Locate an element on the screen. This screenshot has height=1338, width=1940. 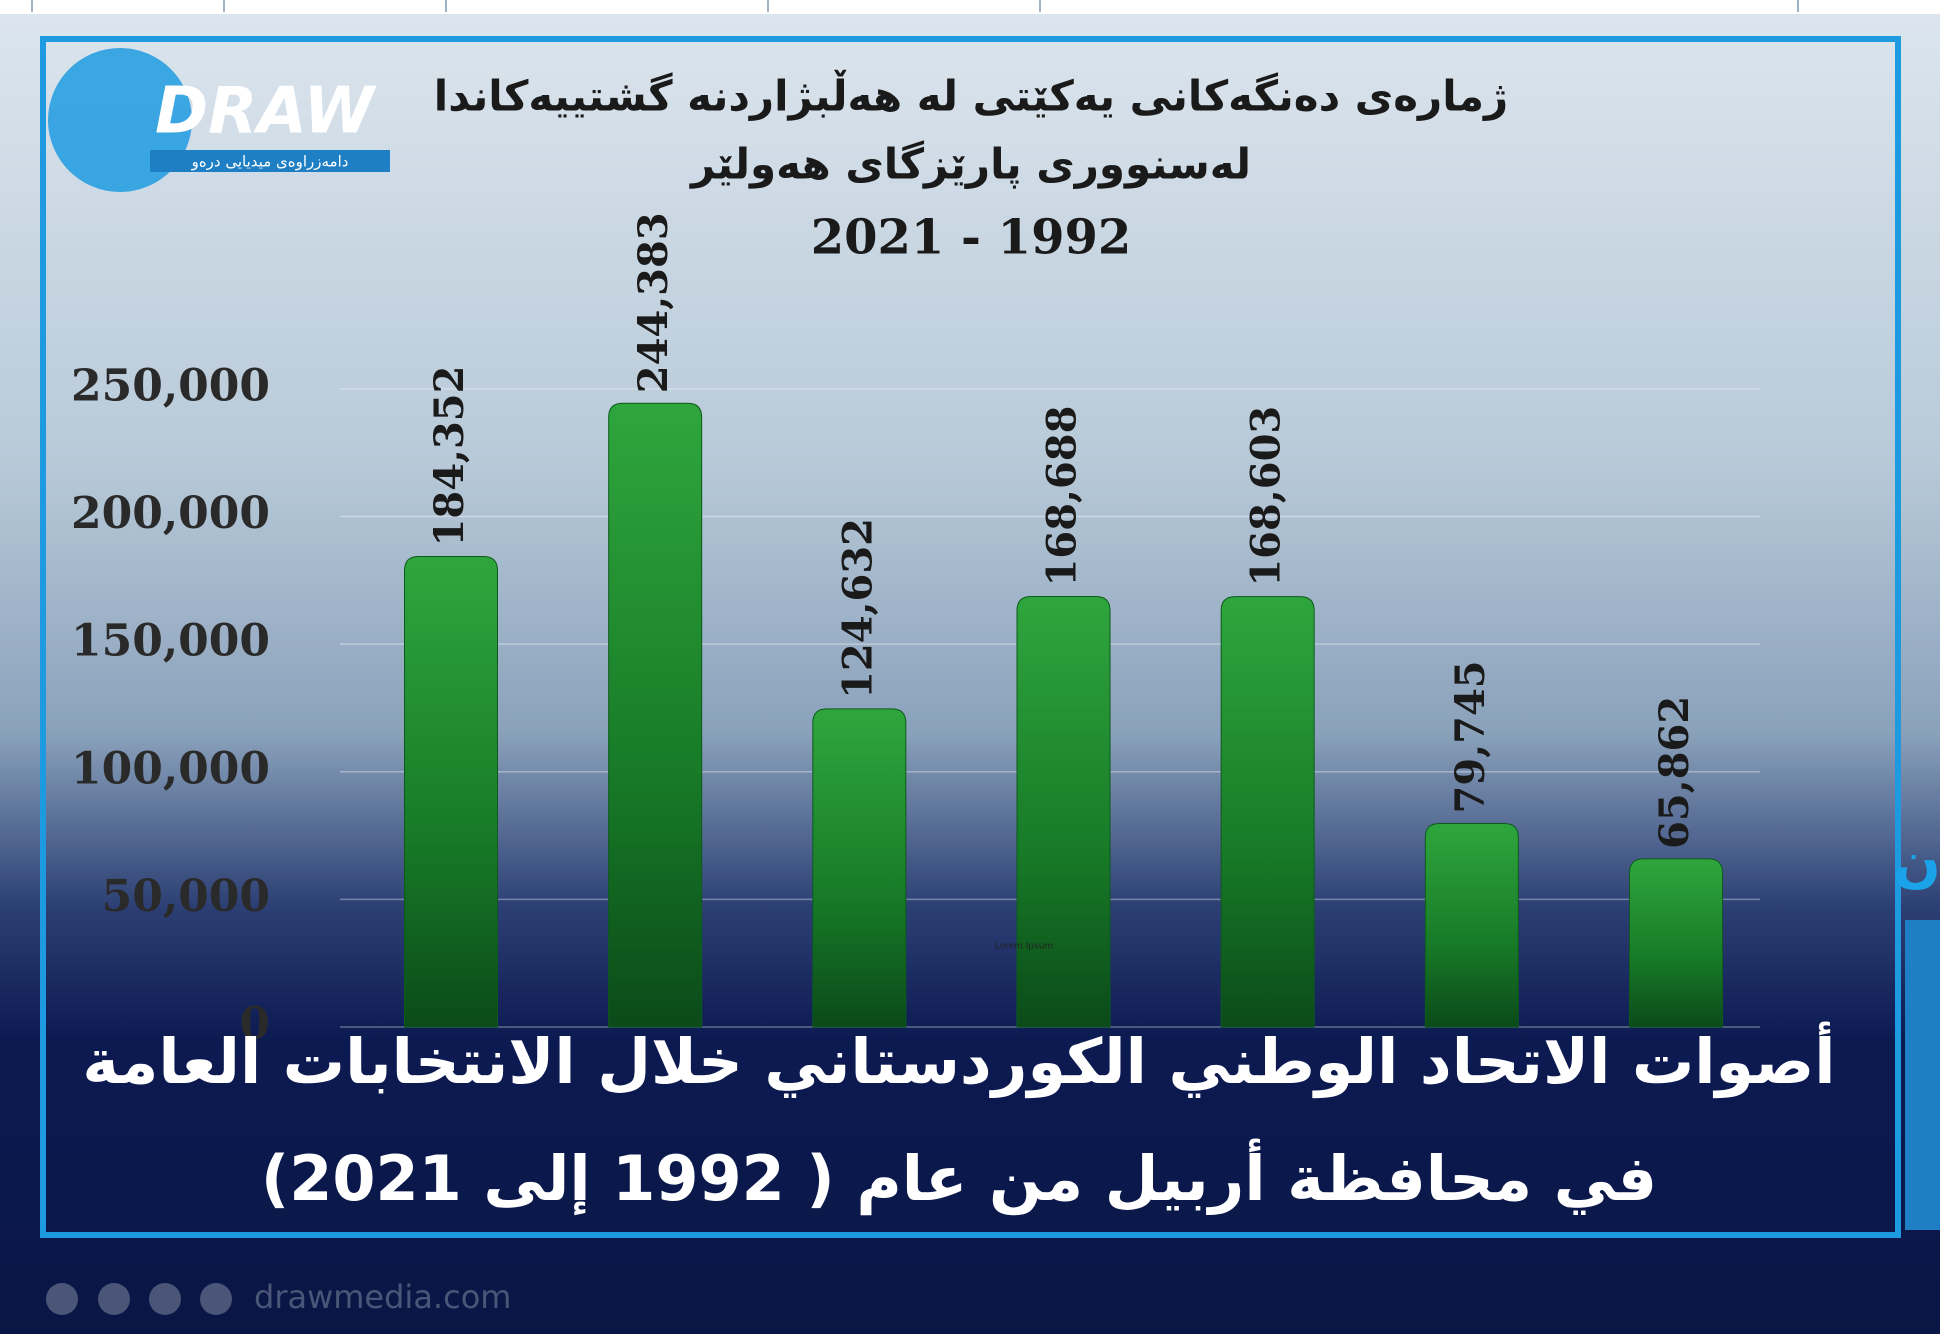
value-label: 79,745 is located at coordinates (1470, 736).